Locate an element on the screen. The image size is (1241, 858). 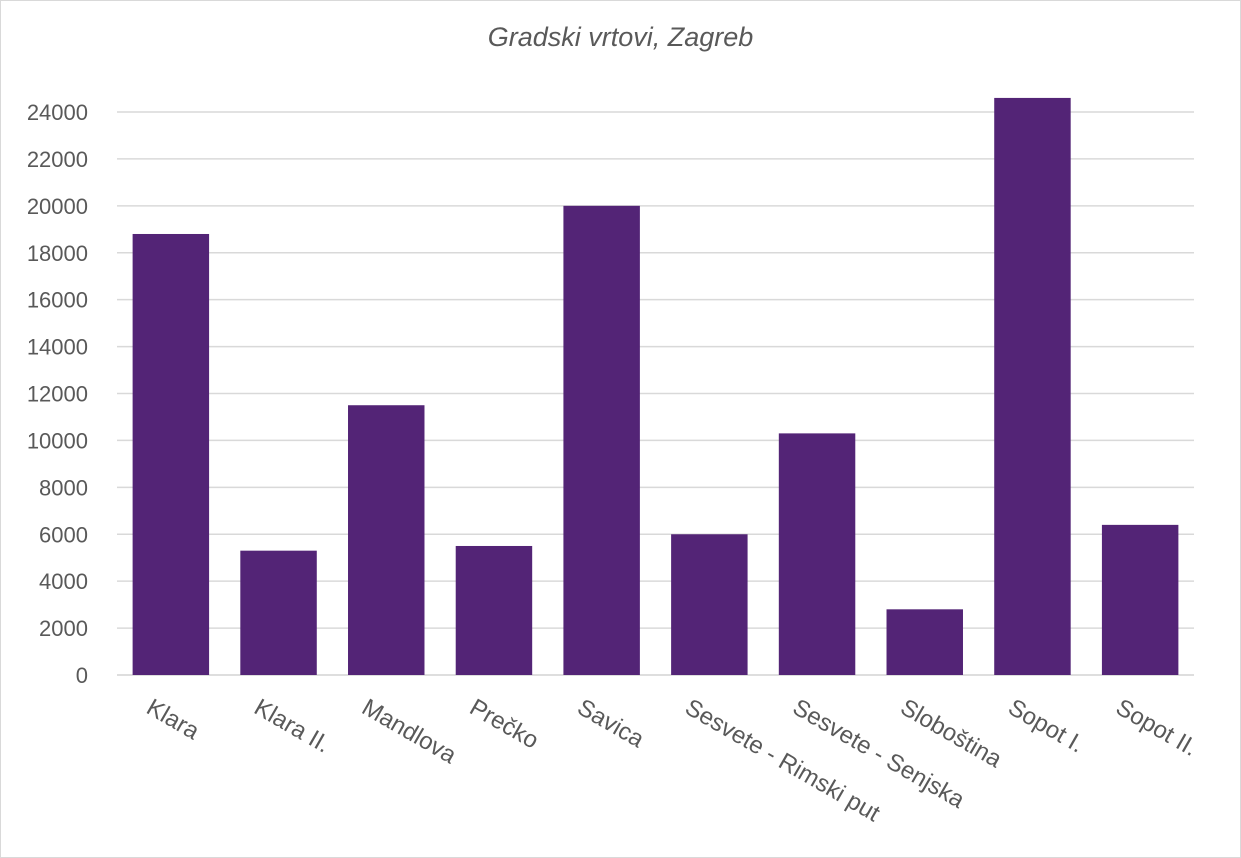
y-tick-label: 8000 is located at coordinates (63, 487).